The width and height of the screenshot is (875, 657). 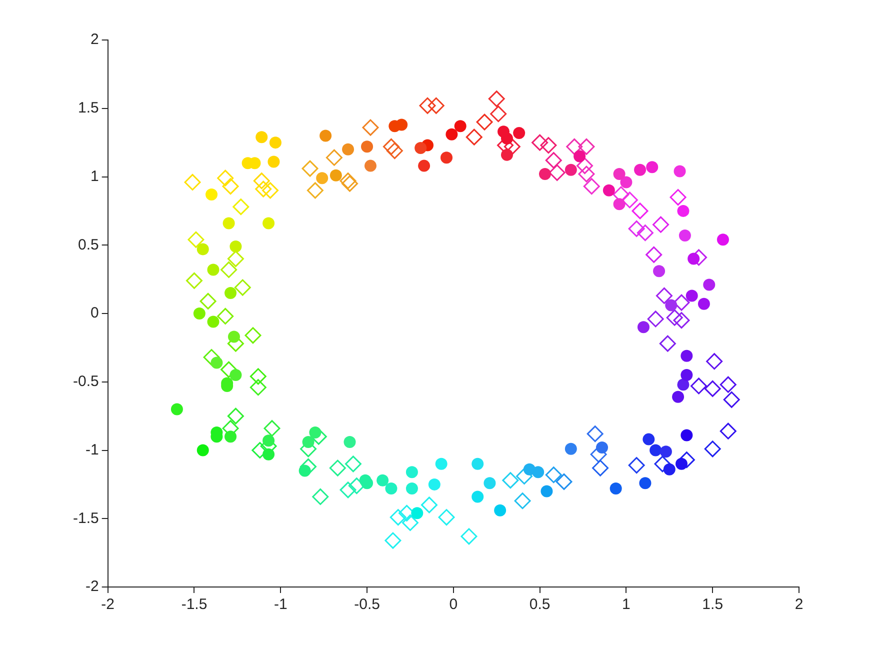 I want to click on y-tick-label: 0, so click(x=94, y=313).